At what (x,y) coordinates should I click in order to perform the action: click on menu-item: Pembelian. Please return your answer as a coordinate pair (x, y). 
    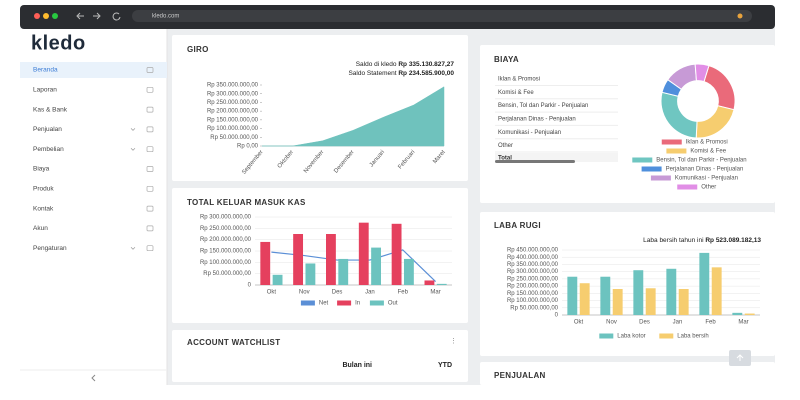
    Looking at the image, I should click on (48, 149).